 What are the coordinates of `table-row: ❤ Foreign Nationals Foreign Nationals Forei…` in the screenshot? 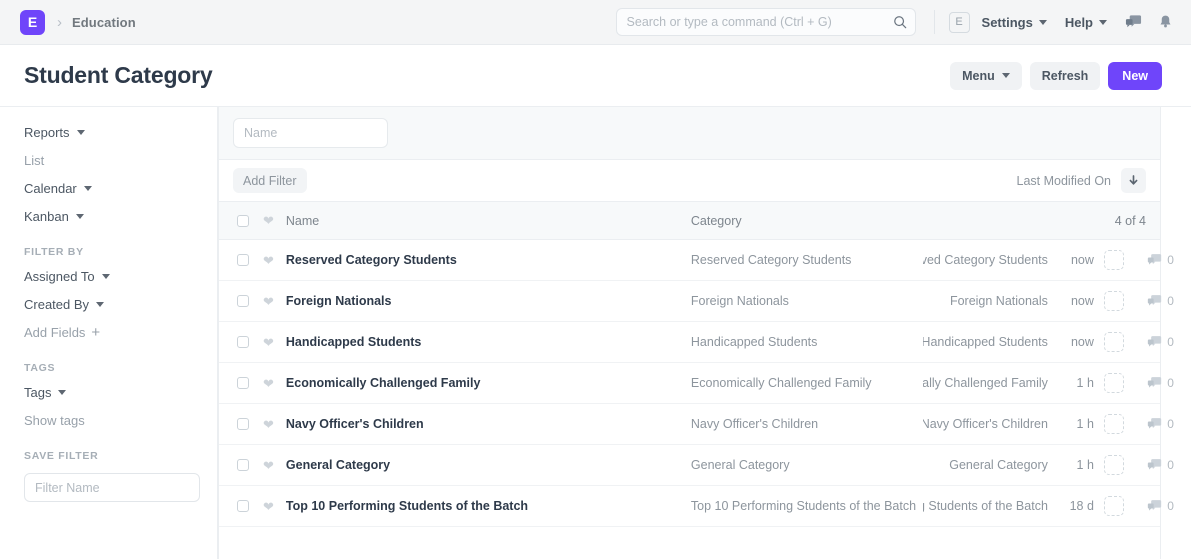 It's located at (696, 301).